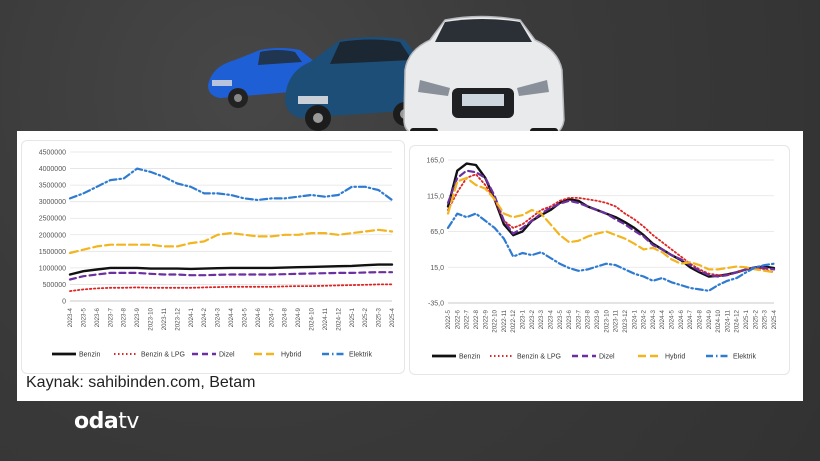  I want to click on x-tick-label: 2023-5, so click(83, 317).